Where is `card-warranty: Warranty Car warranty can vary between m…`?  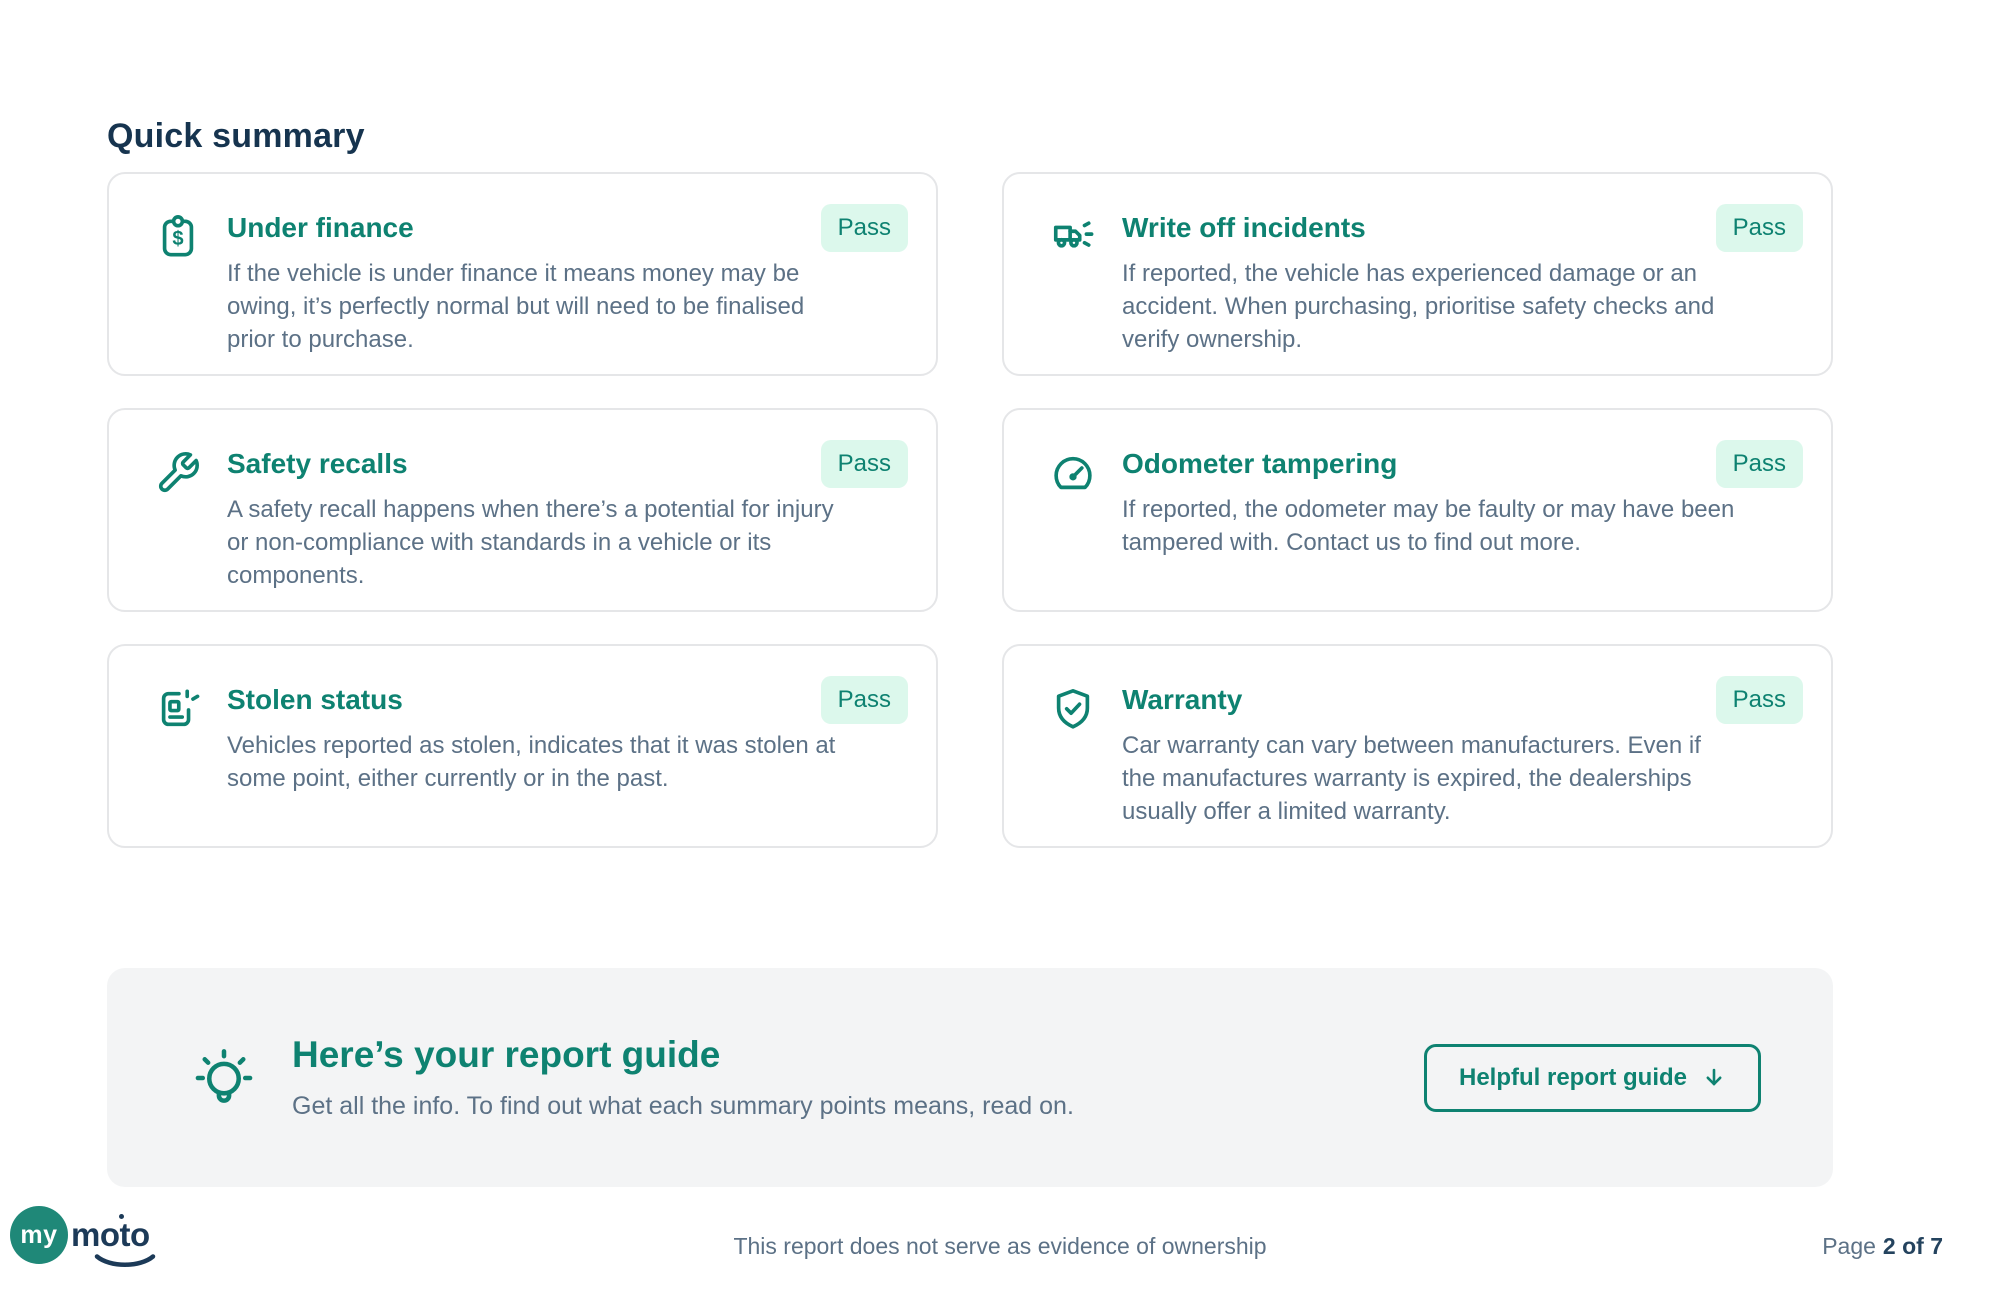 card-warranty: Warranty Car warranty can vary between m… is located at coordinates (1417, 746).